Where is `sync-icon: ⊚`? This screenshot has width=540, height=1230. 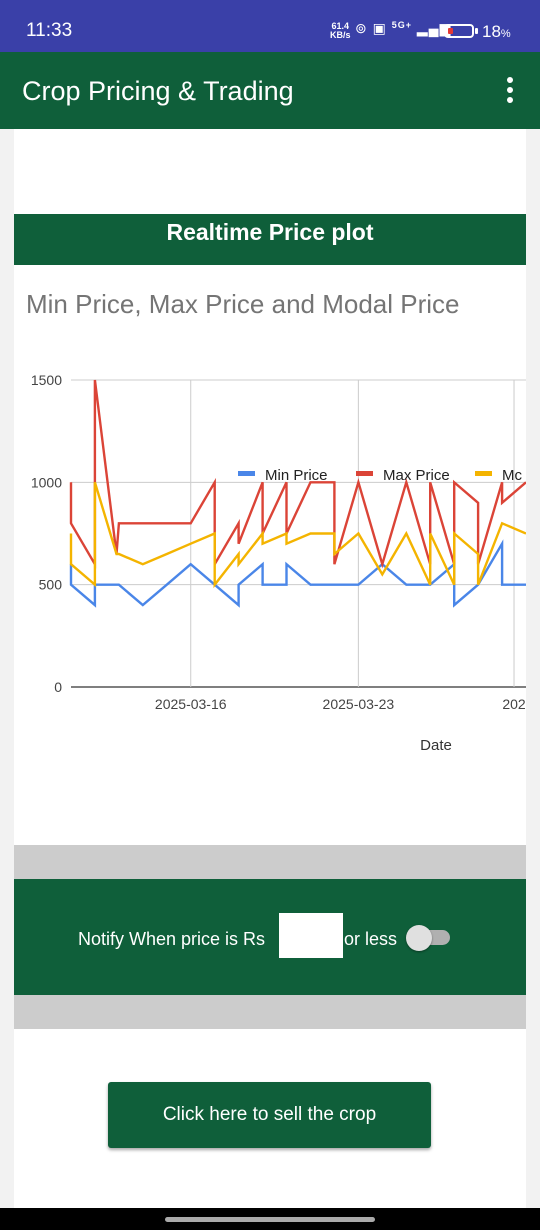
sync-icon: ⊚ is located at coordinates (361, 28).